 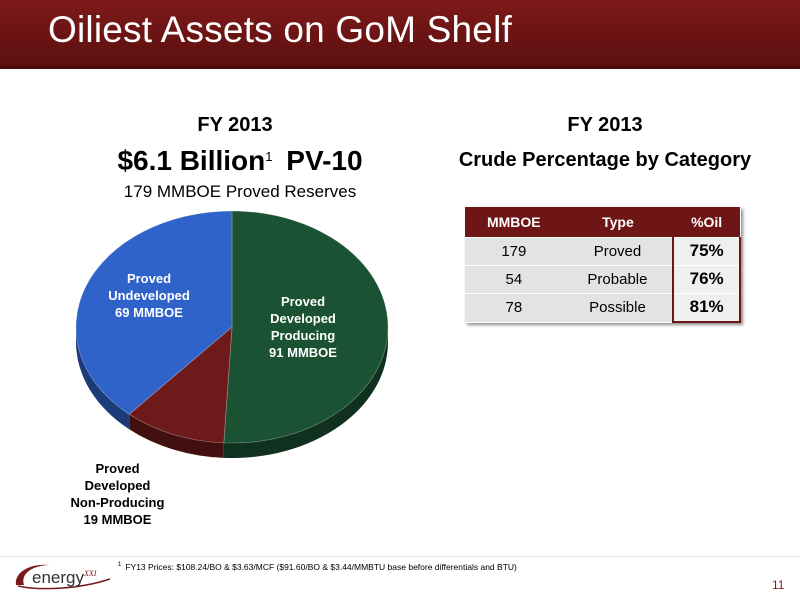 I want to click on table-header-row: MMBOE Type %Oil, so click(x=602, y=222).